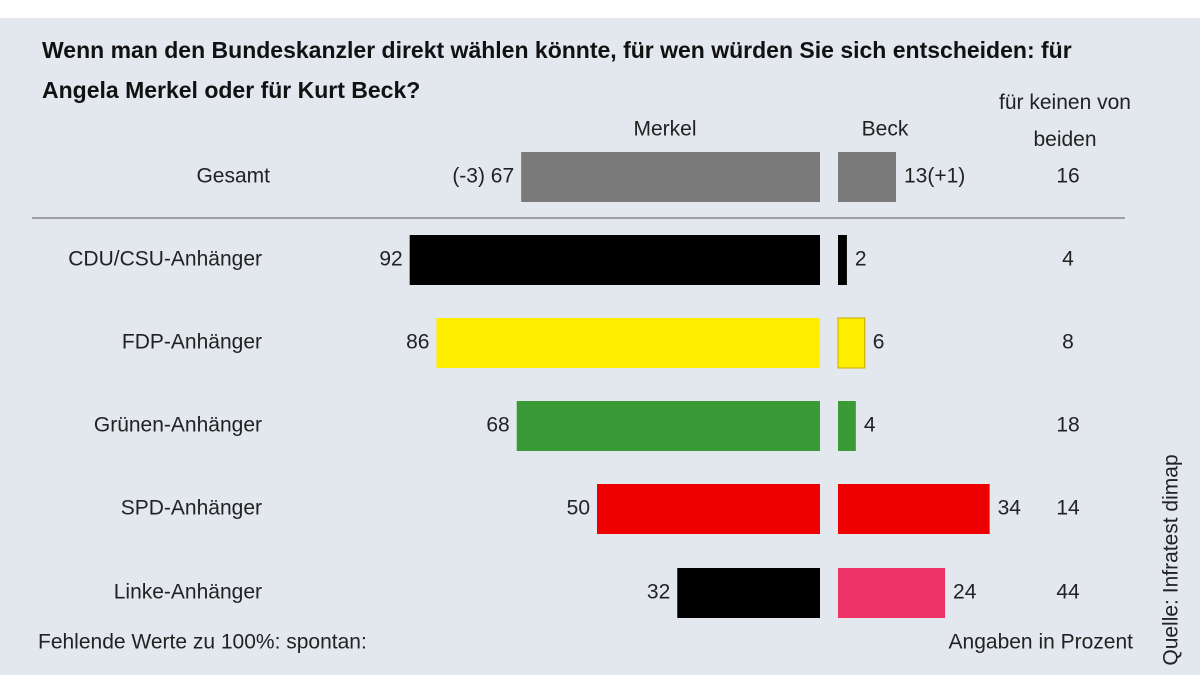 Image resolution: width=1200 pixels, height=675 pixels. Describe the element at coordinates (578, 508) in the screenshot. I see `value-label: 50` at that location.